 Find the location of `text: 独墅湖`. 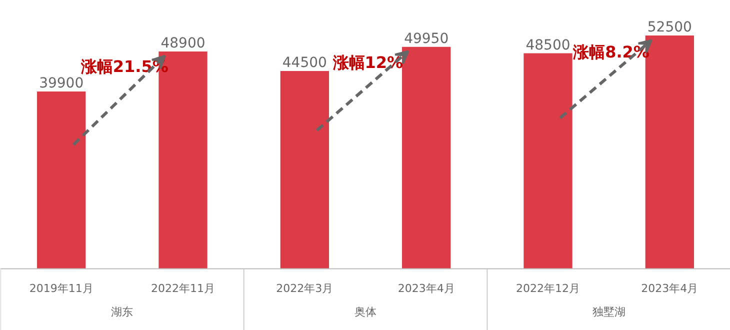

text: 独墅湖 is located at coordinates (609, 311).